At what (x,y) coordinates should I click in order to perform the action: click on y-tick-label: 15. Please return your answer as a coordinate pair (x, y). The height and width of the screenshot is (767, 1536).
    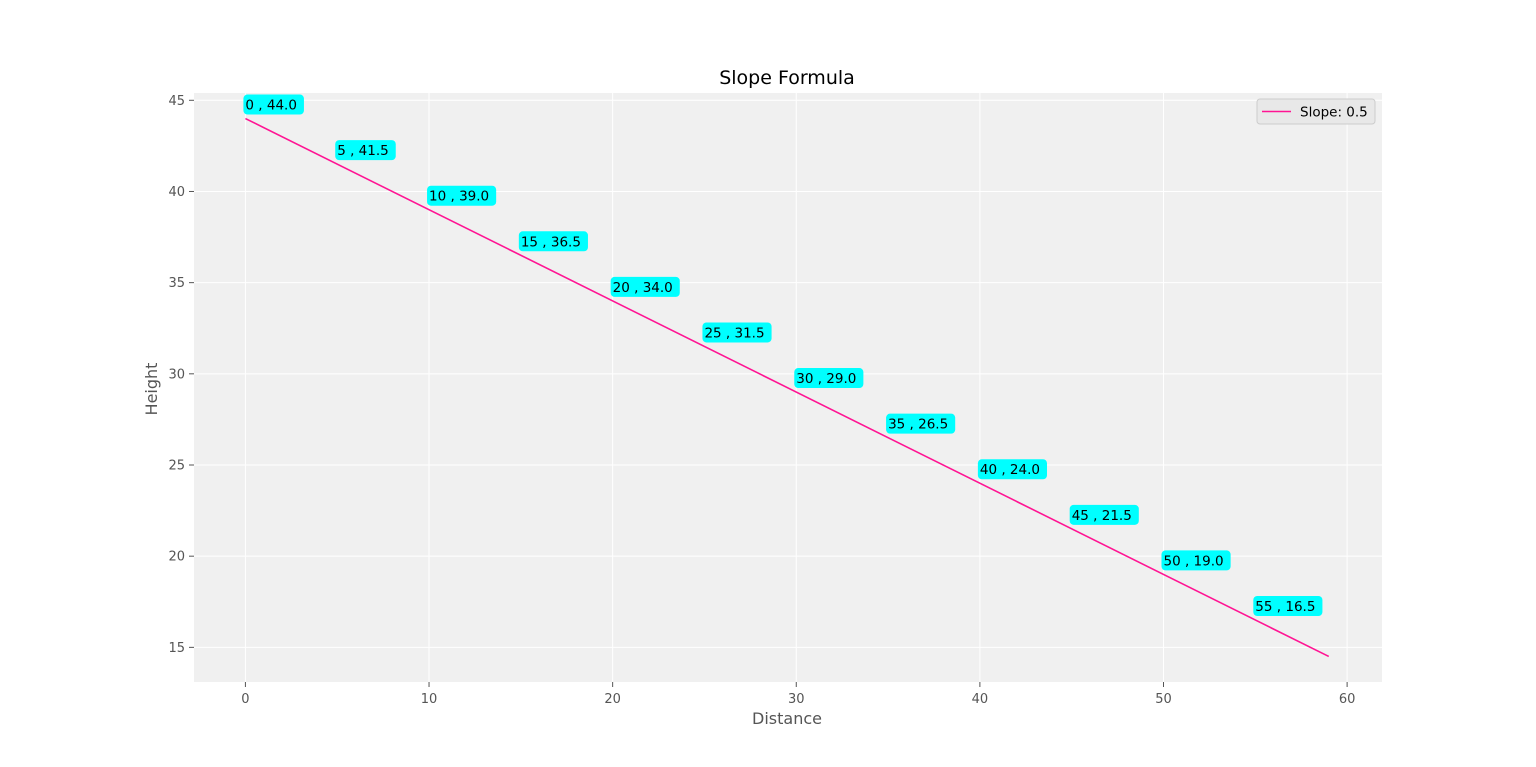
    Looking at the image, I should click on (176, 648).